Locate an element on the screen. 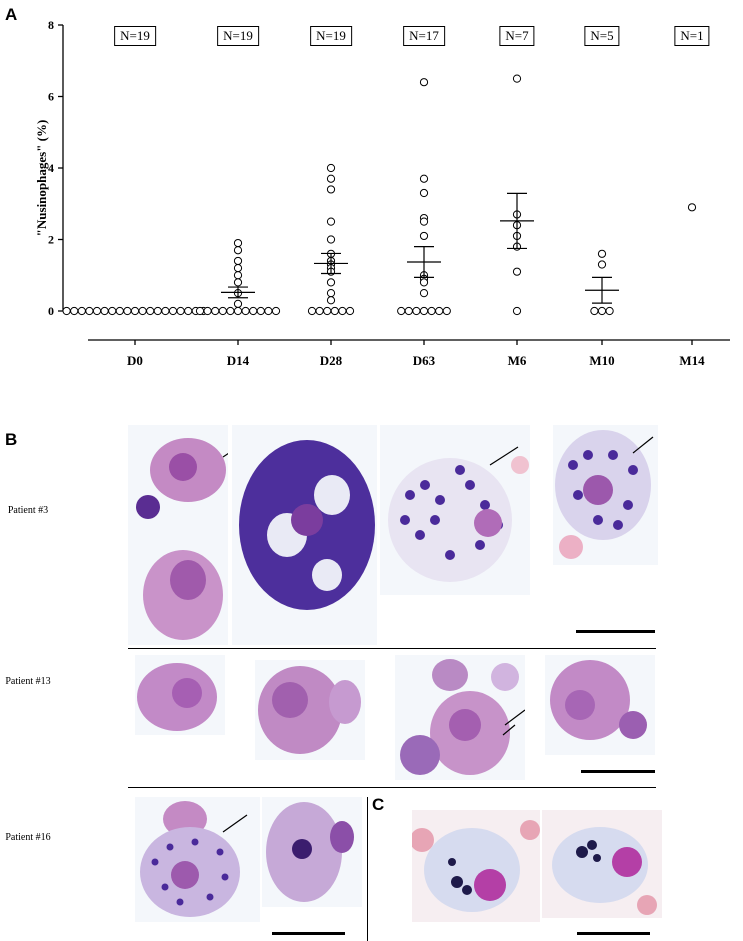 The width and height of the screenshot is (743, 941). patient-label-3: Patient #3 is located at coordinates (28, 510).